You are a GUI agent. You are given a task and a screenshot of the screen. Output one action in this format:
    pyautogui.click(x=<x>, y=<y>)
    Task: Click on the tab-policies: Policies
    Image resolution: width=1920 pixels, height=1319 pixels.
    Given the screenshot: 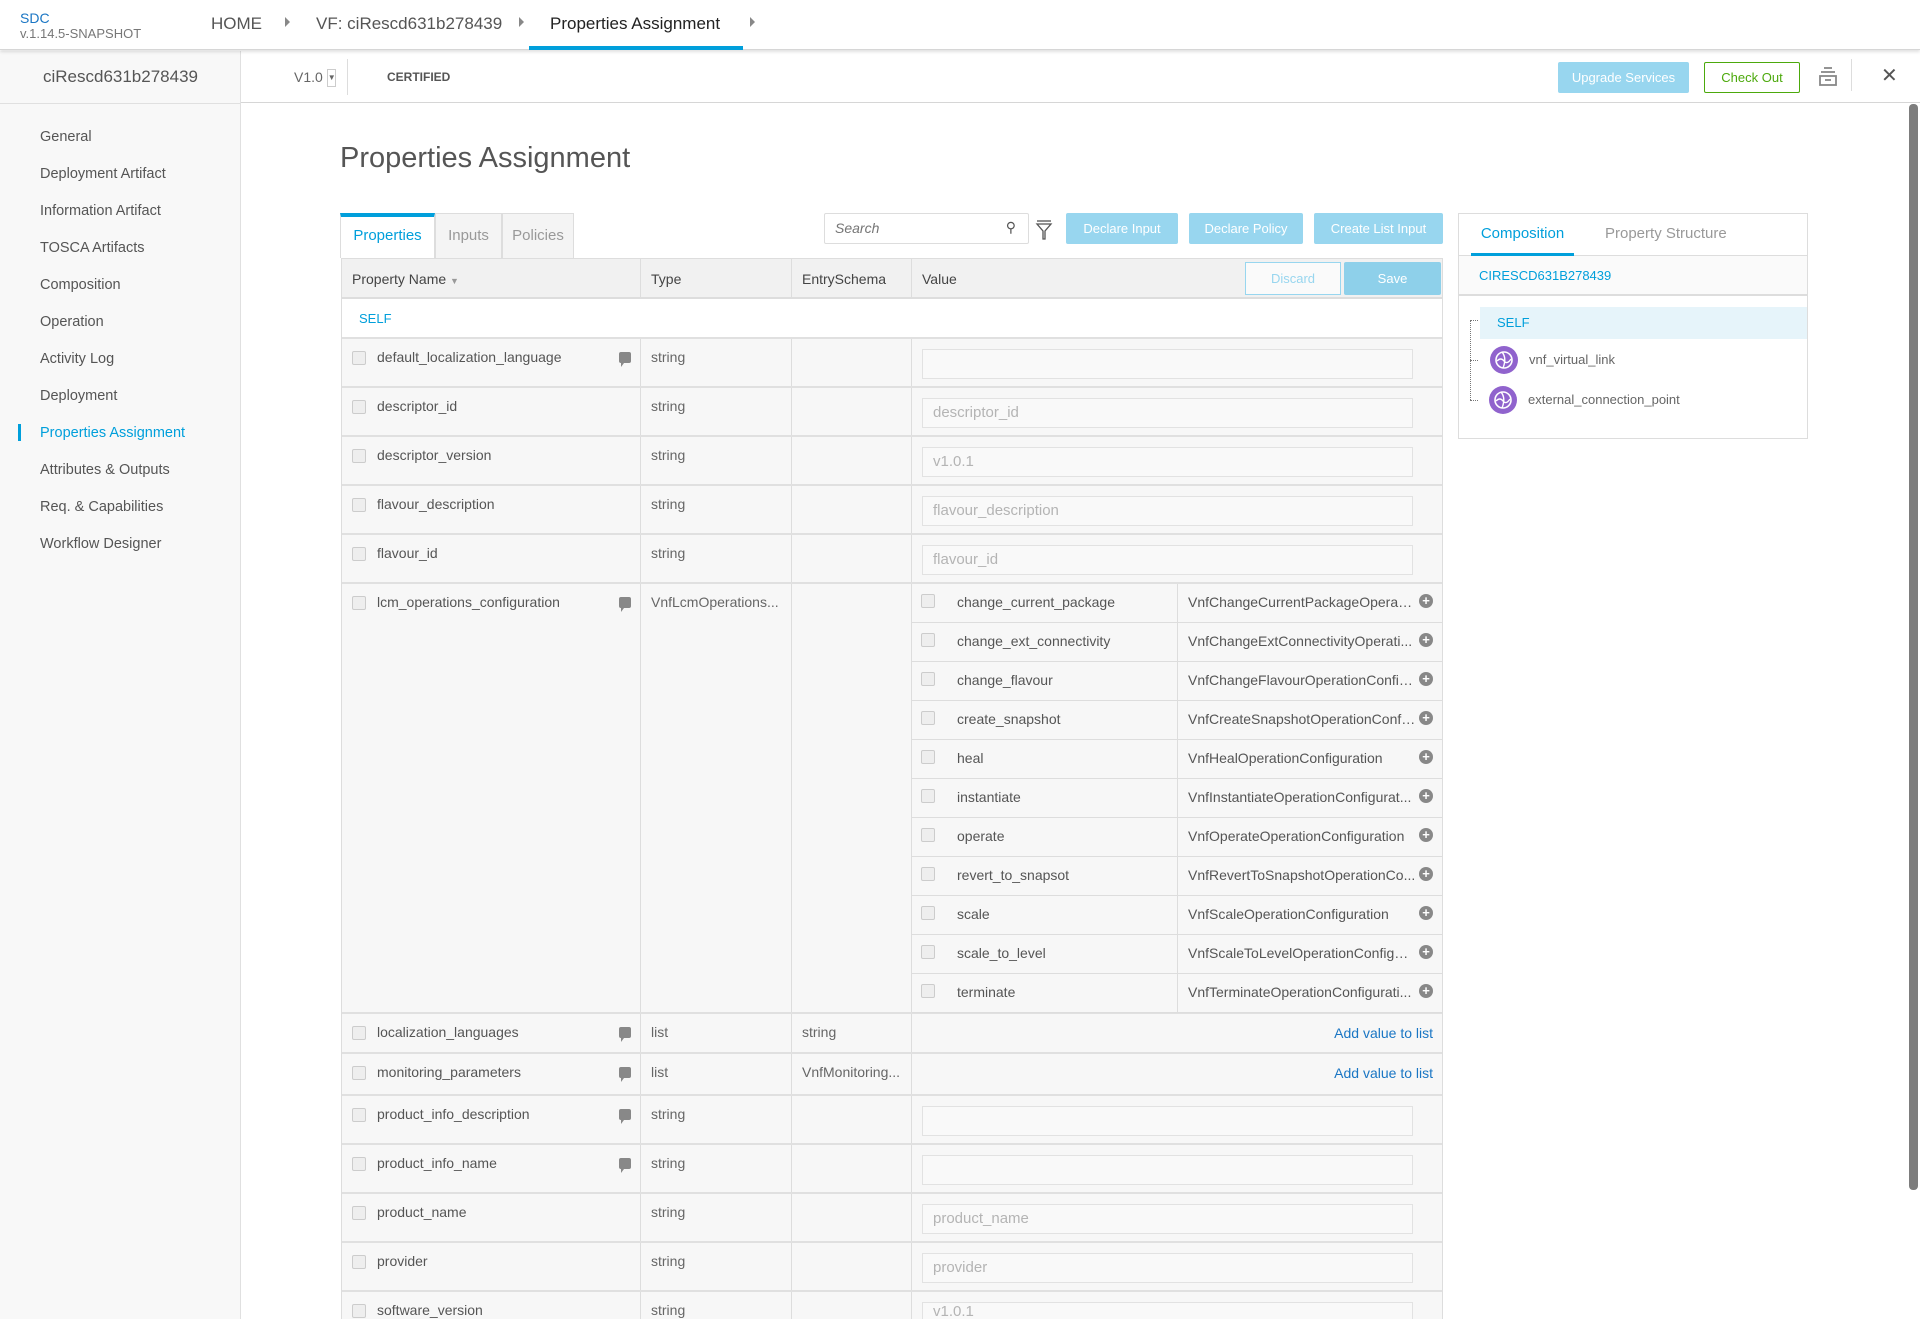 What is the action you would take?
    pyautogui.click(x=538, y=235)
    